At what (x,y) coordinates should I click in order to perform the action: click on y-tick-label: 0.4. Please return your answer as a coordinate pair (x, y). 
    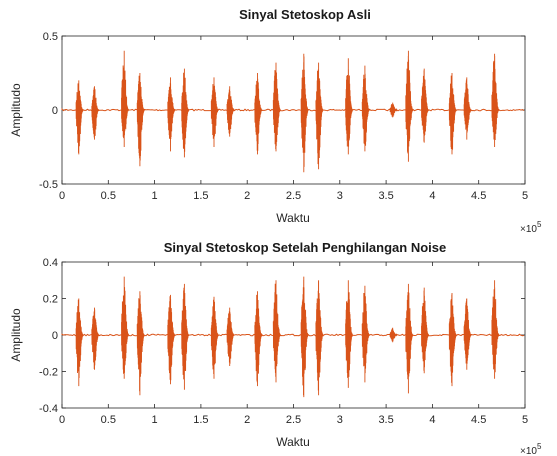
    Looking at the image, I should click on (50, 263).